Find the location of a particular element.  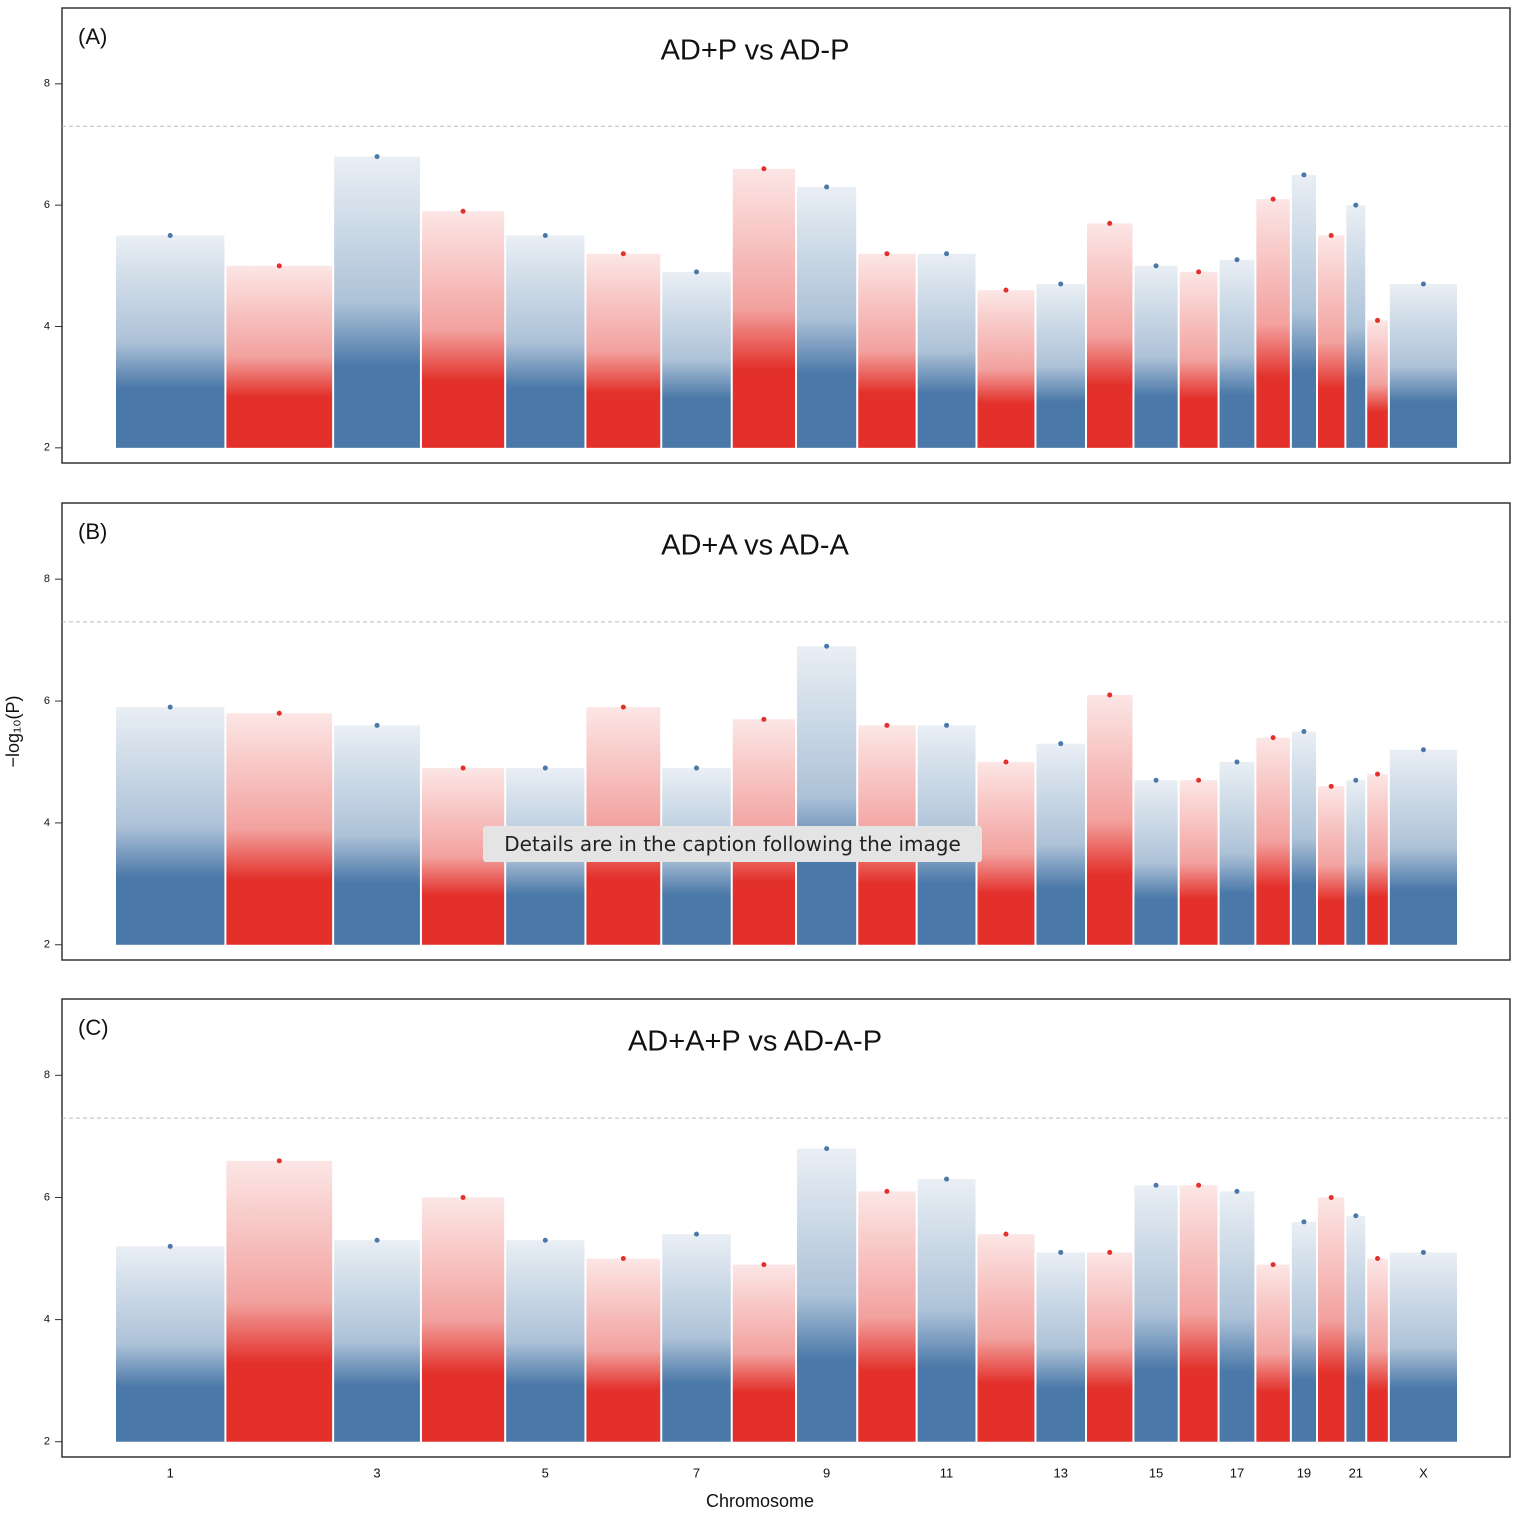

x-tick-label: 11 is located at coordinates (947, 1472).